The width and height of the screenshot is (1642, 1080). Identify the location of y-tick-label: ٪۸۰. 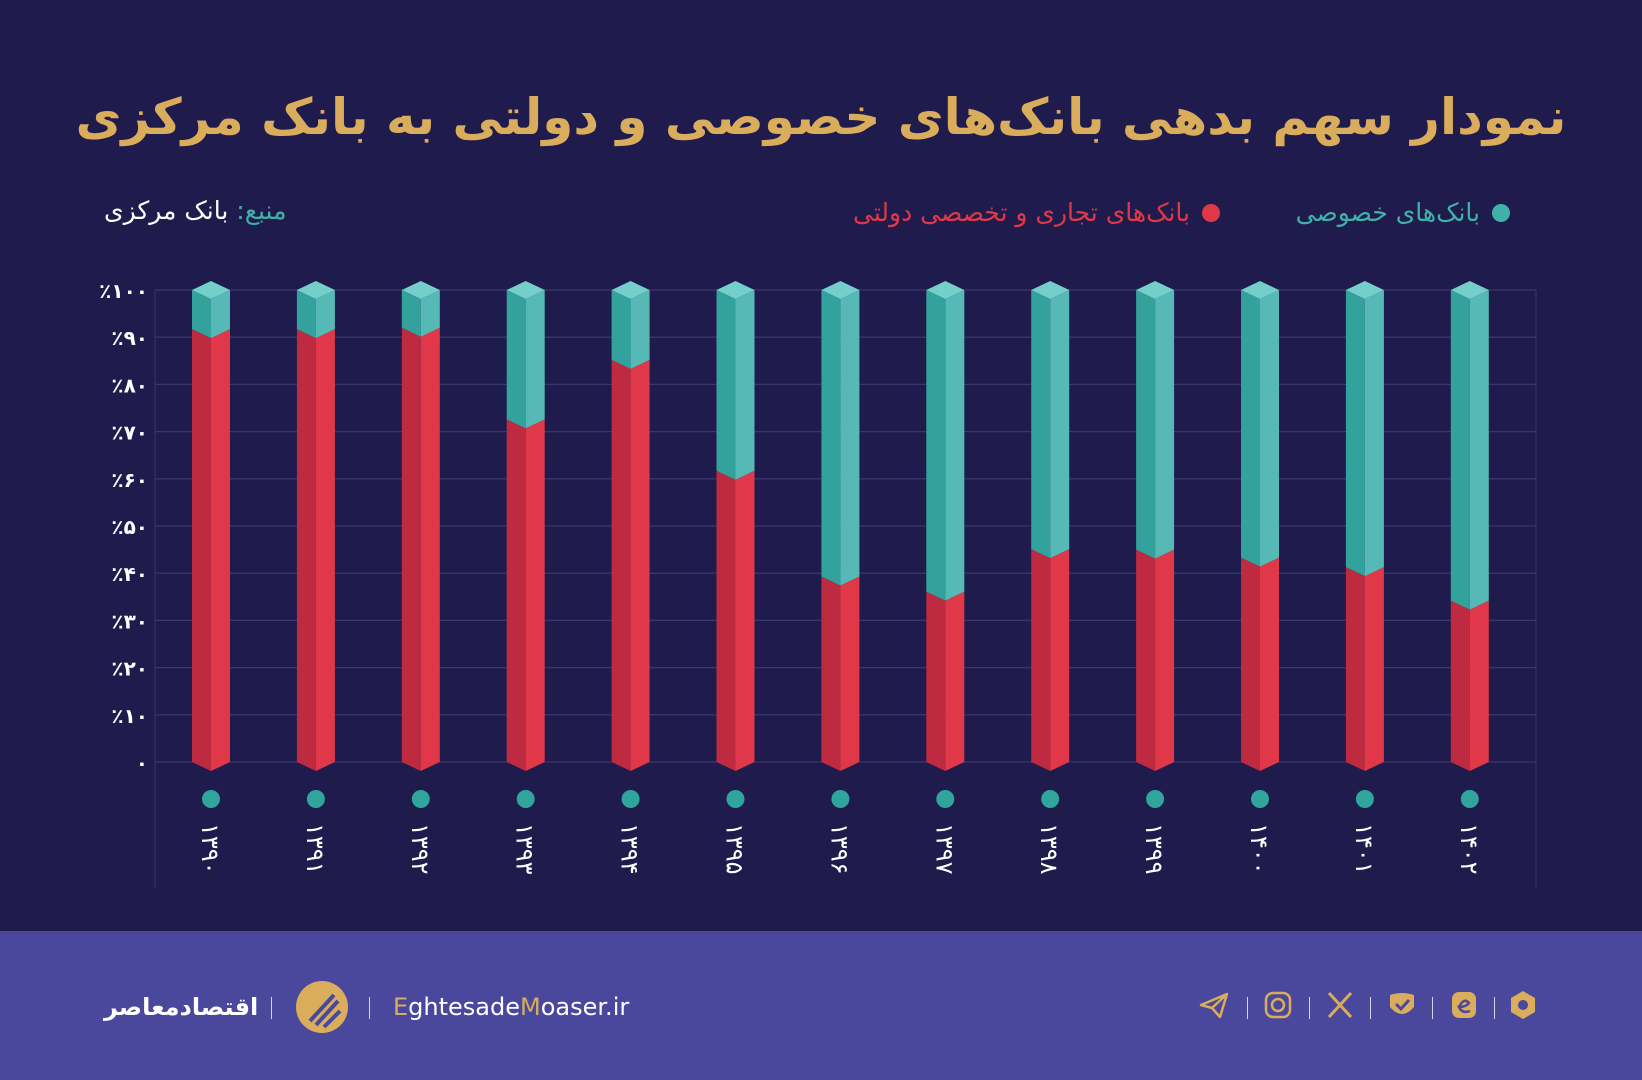
(129, 385).